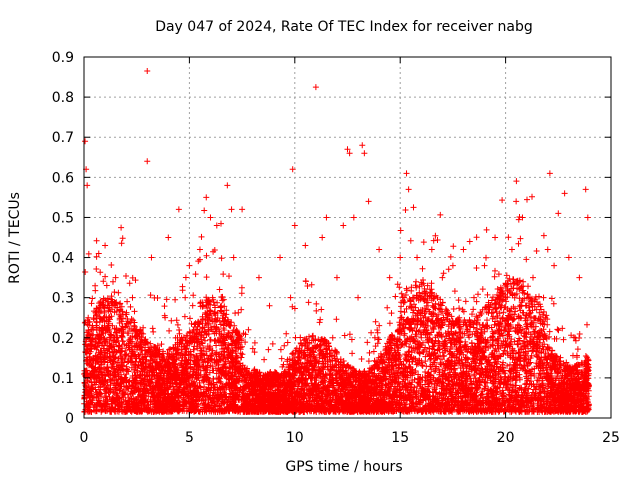 The width and height of the screenshot is (640, 480). Describe the element at coordinates (63, 218) in the screenshot. I see `y-tick-label: 0.5` at that location.